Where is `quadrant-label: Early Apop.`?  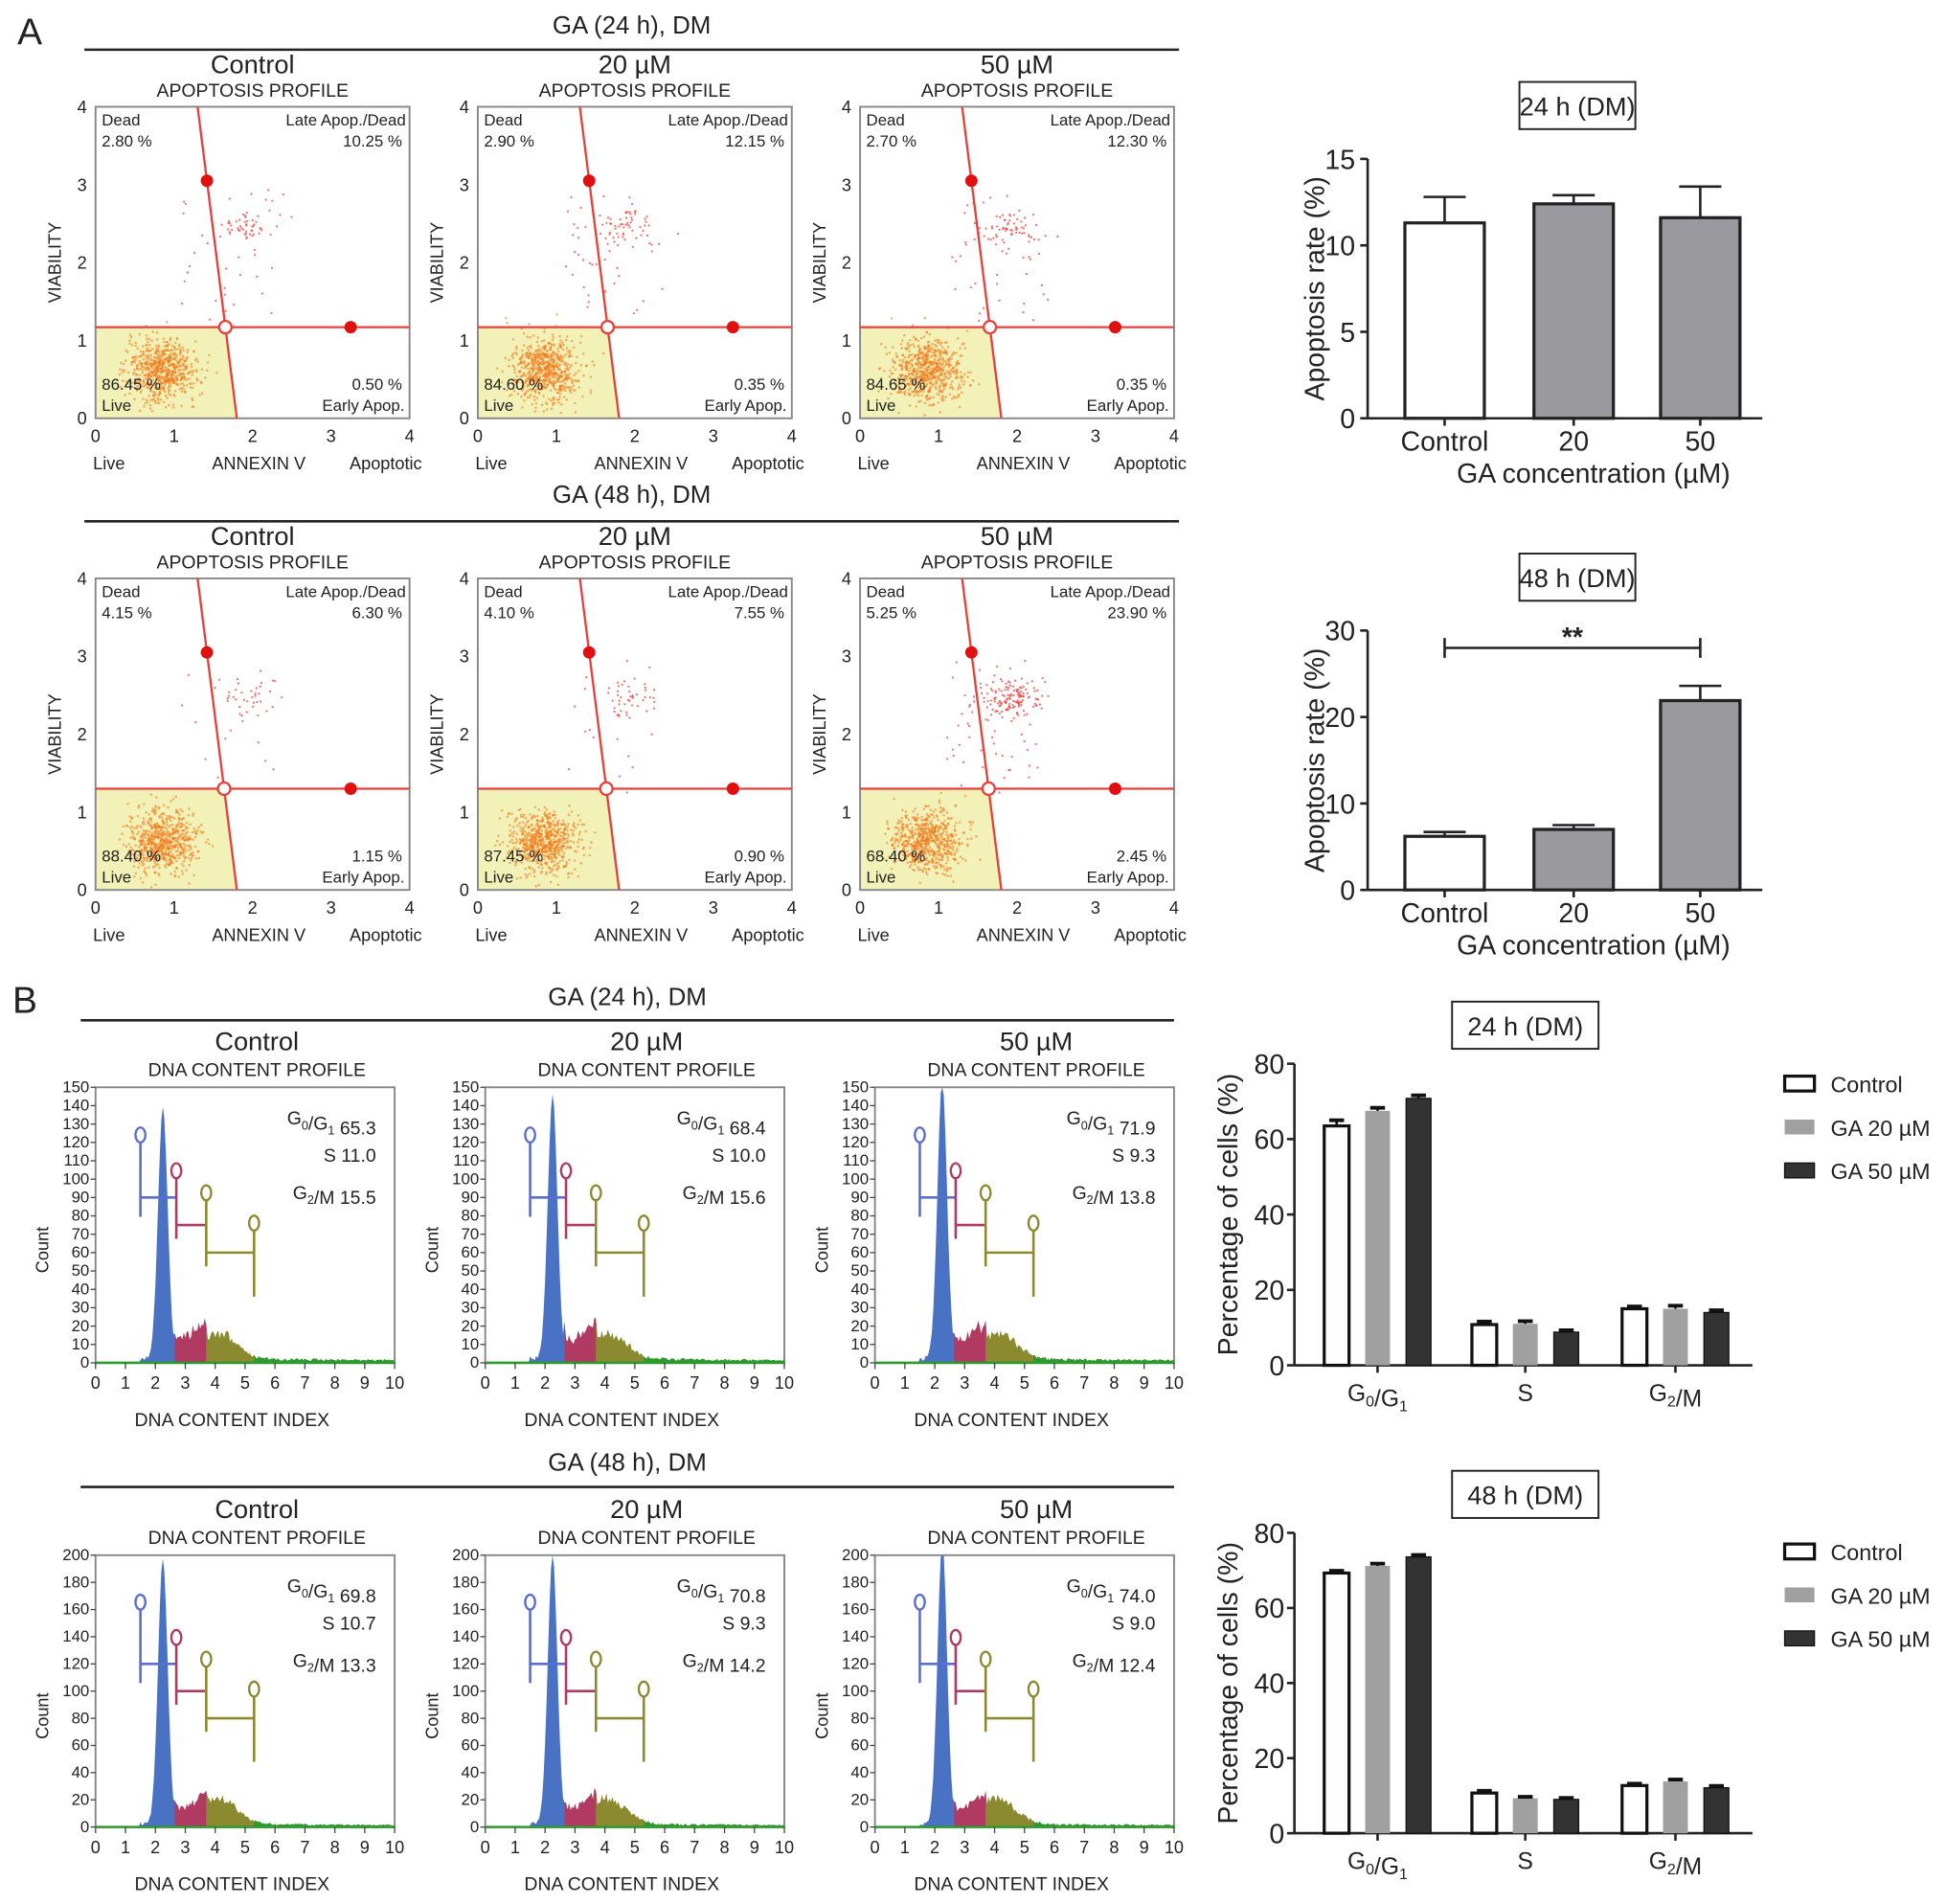 quadrant-label: Early Apop. is located at coordinates (363, 877).